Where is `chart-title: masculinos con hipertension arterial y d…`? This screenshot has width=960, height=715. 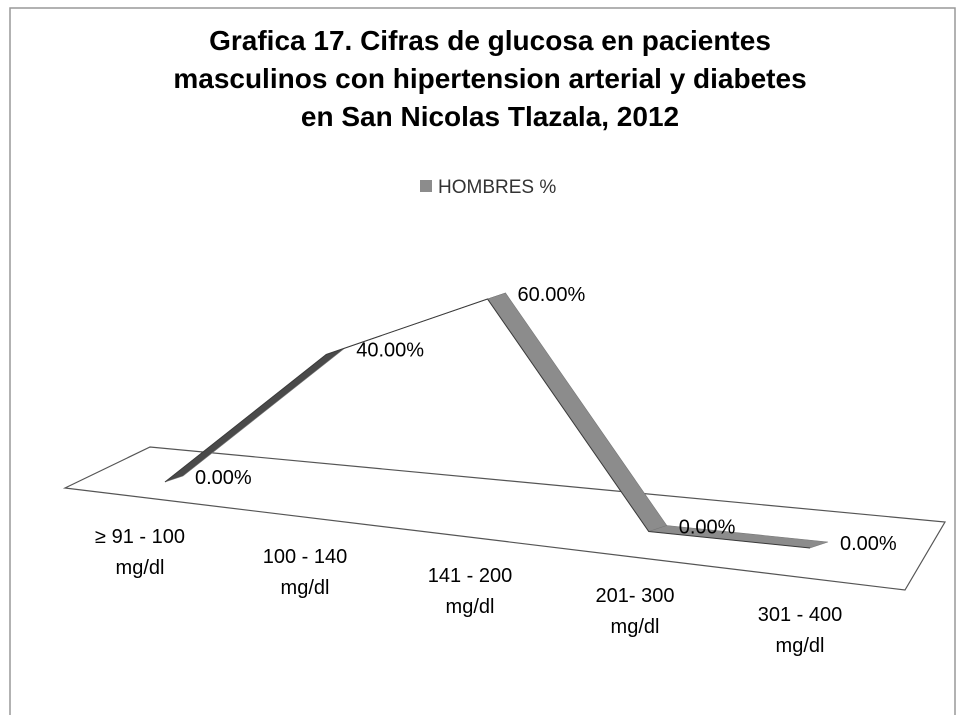 chart-title: masculinos con hipertension arterial y d… is located at coordinates (489, 78).